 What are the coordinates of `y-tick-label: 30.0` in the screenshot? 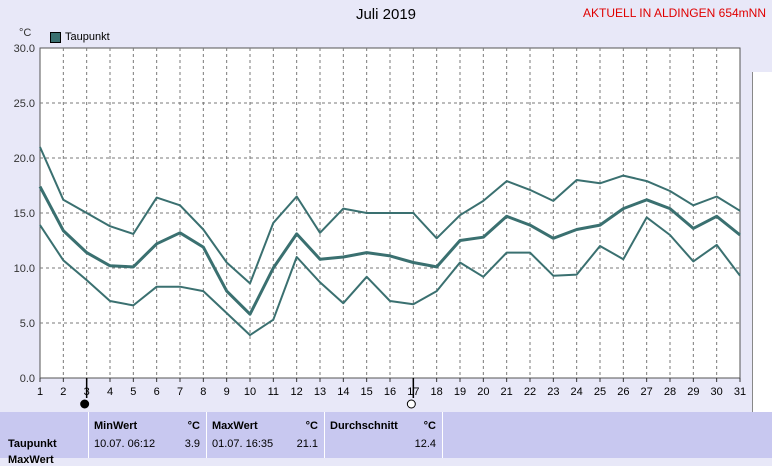 It's located at (24, 49).